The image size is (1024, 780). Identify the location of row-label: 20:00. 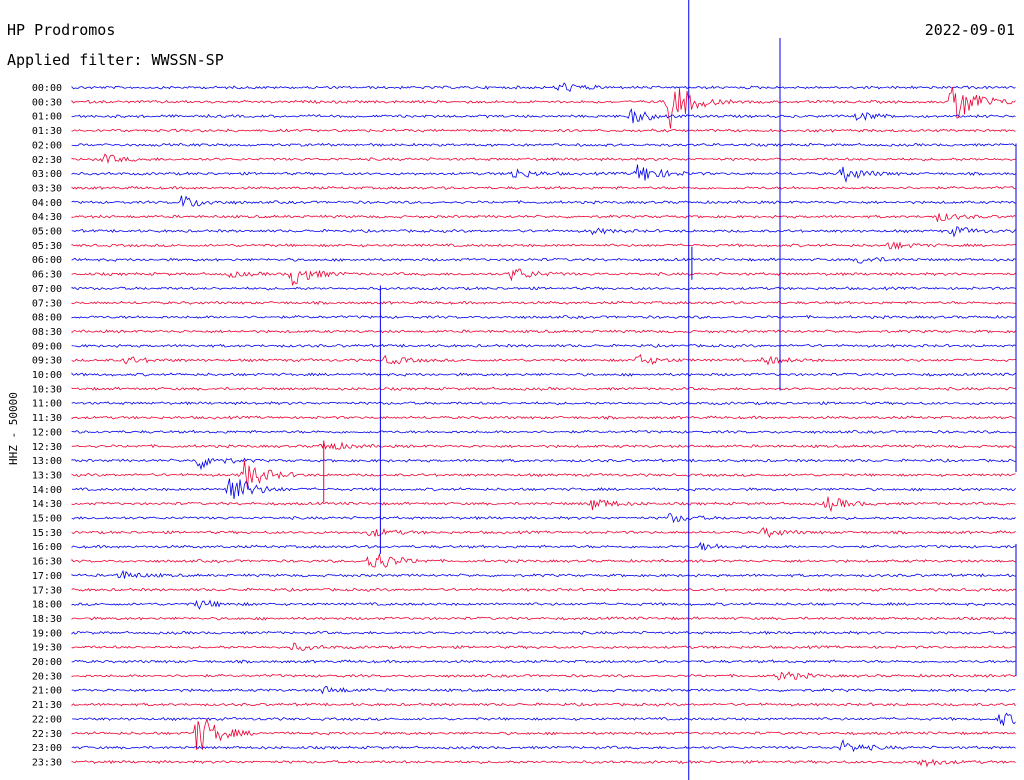
(47, 662).